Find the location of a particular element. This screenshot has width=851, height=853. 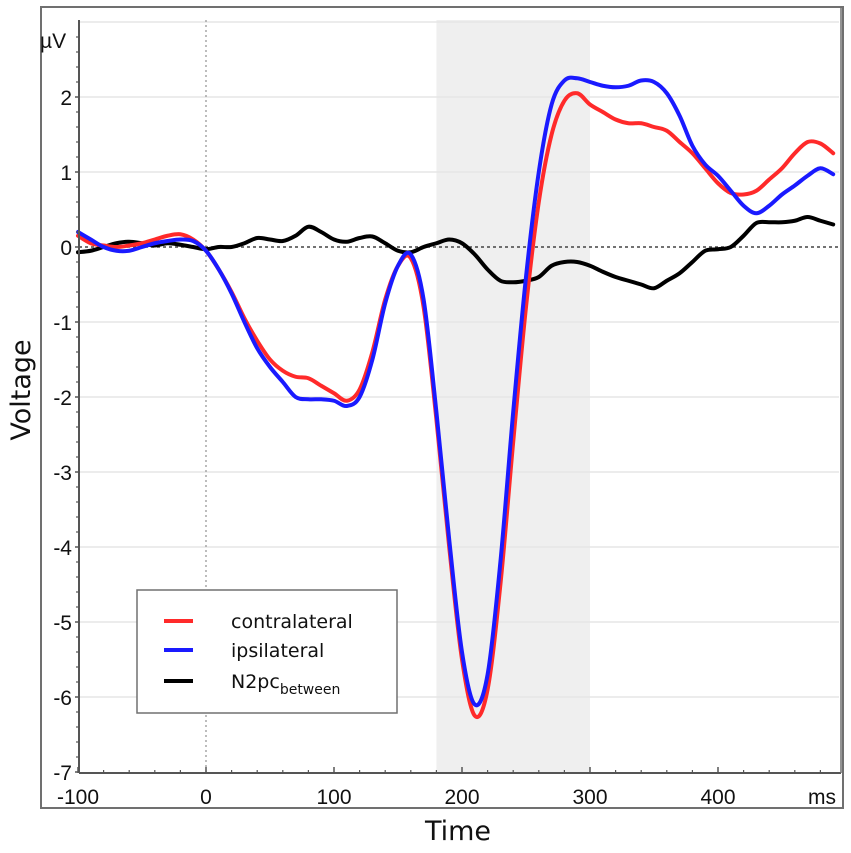

legend-label-n2pc-subscript: between is located at coordinates (310, 690).